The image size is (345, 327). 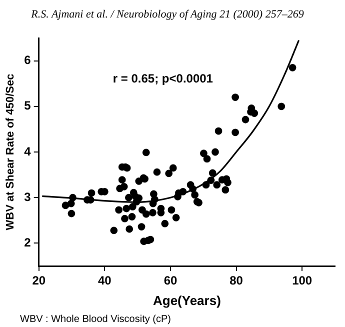 I want to click on y-tick-label: 3, so click(x=28, y=197).